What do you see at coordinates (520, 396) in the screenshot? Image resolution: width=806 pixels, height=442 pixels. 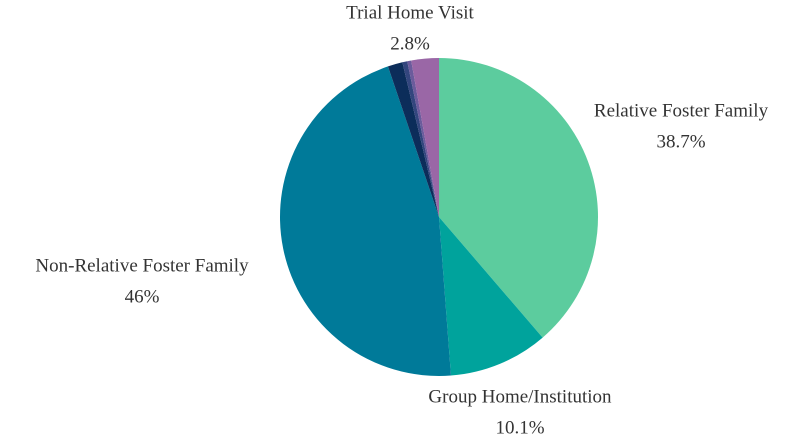 I see `slice-label: Group Home/Institution` at bounding box center [520, 396].